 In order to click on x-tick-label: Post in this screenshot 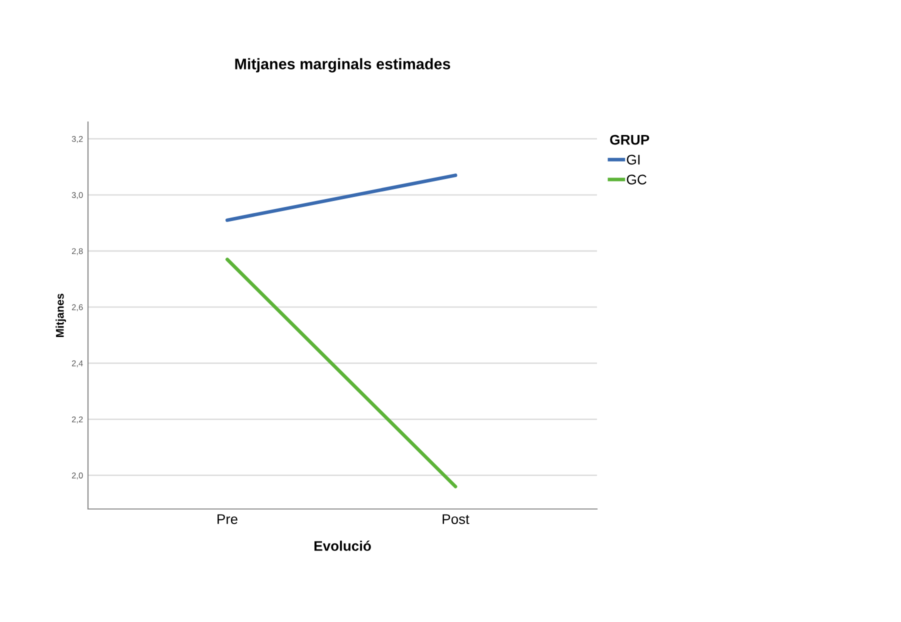, I will do `click(456, 519)`.